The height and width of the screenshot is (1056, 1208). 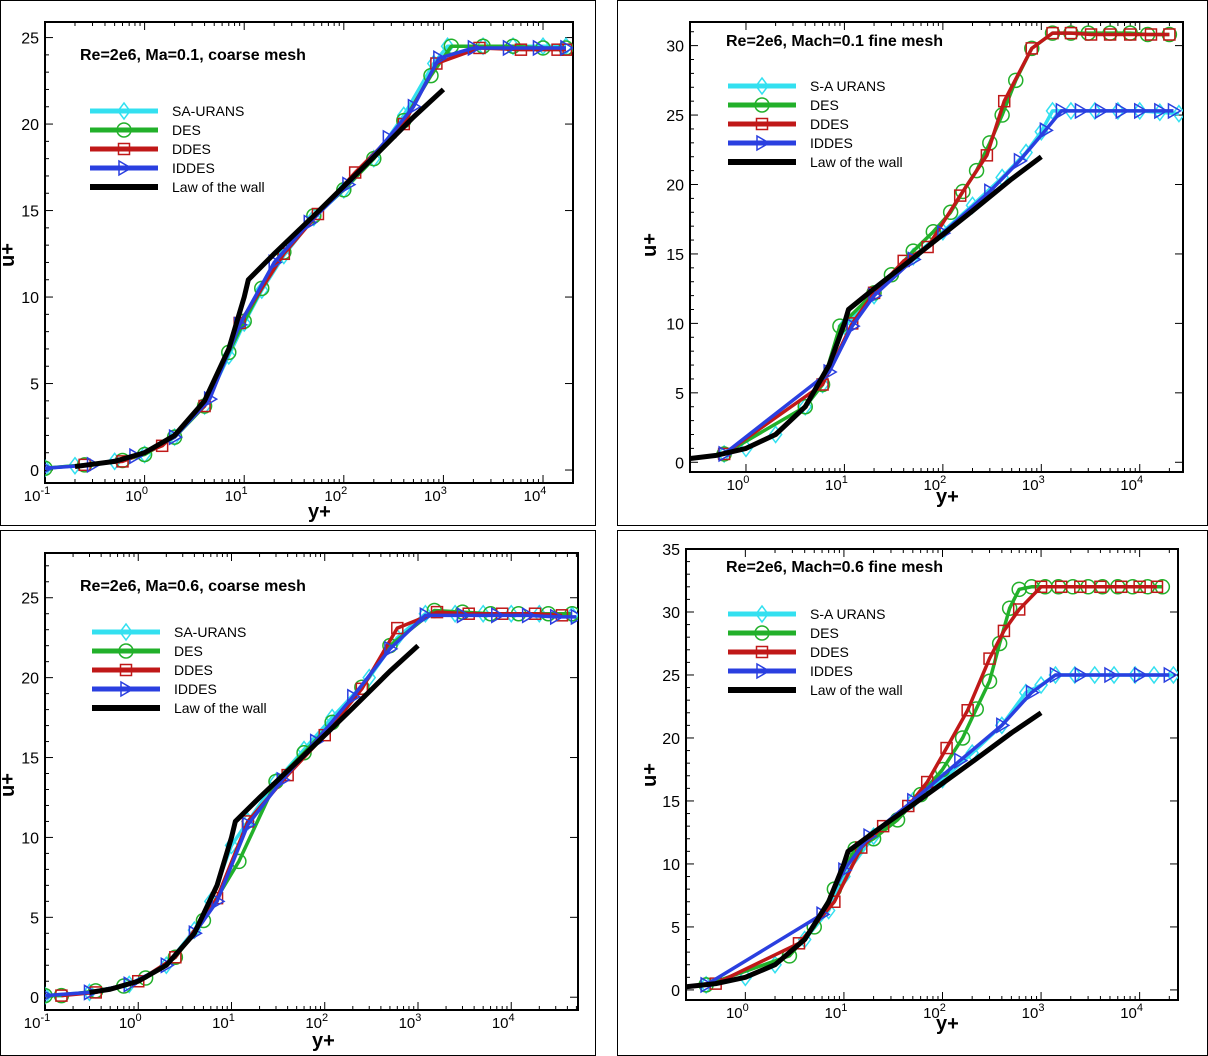 I want to click on y-tick-label: 15, so click(x=671, y=802).